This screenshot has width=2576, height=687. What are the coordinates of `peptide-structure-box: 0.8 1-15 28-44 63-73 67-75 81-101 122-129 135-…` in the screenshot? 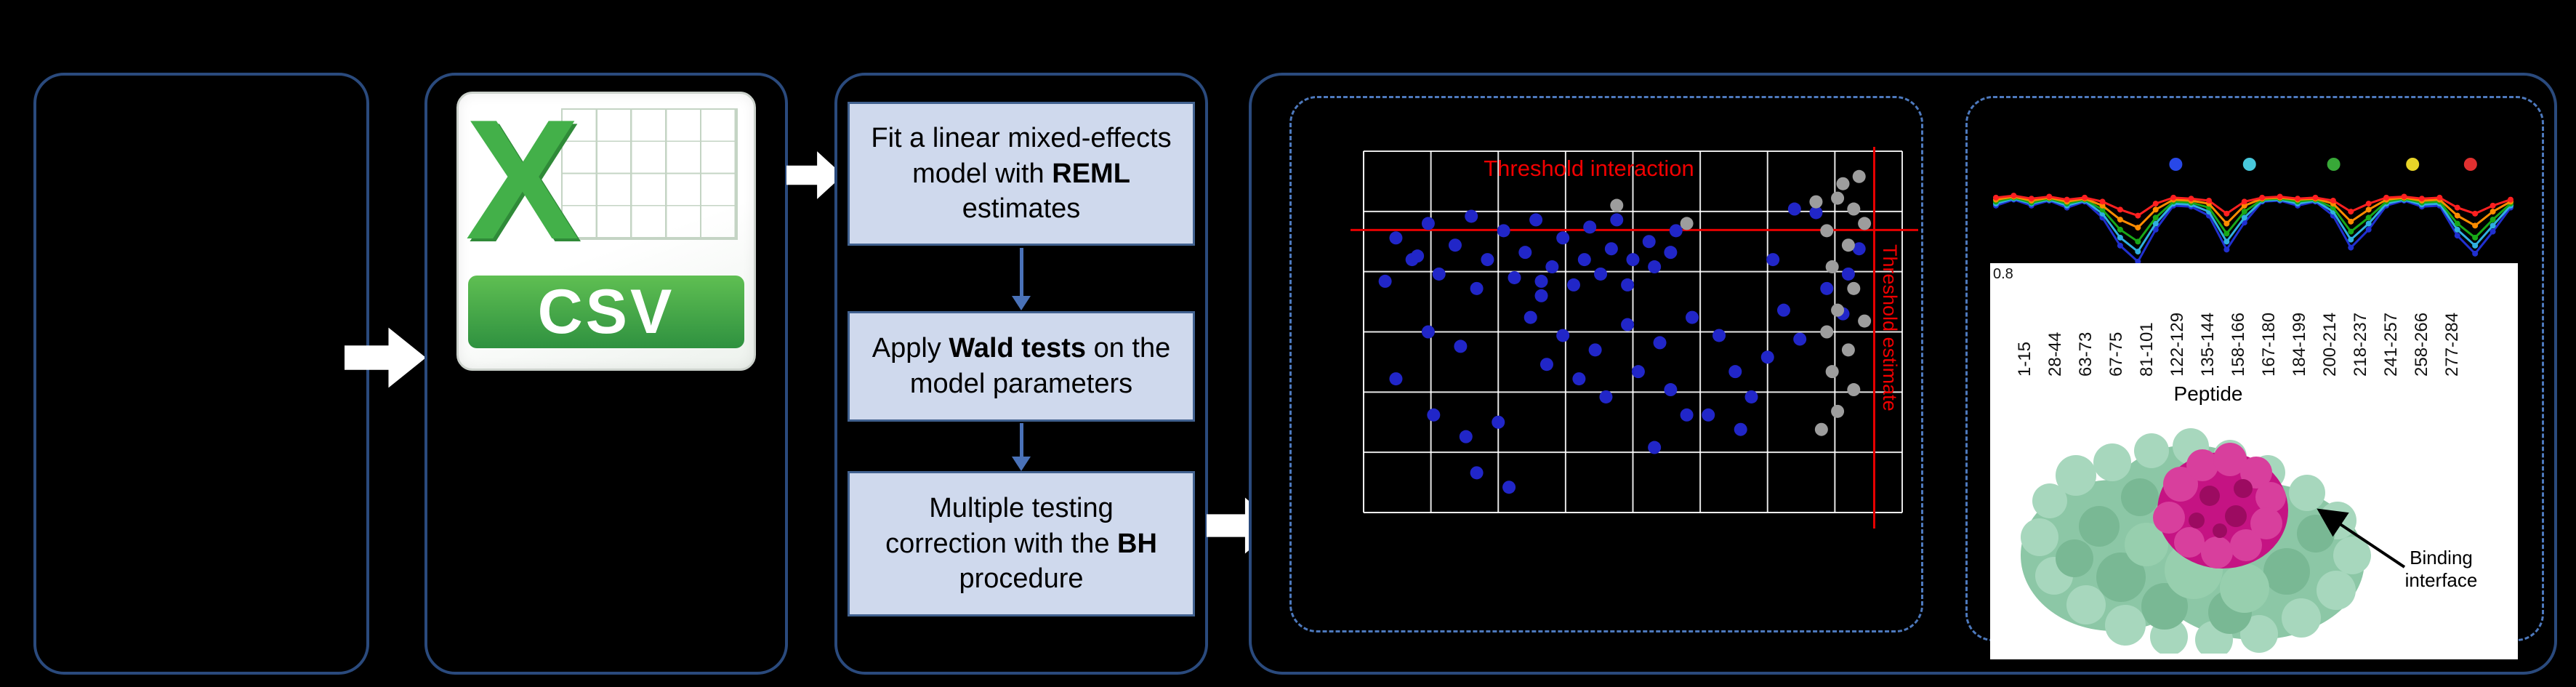 It's located at (2254, 461).